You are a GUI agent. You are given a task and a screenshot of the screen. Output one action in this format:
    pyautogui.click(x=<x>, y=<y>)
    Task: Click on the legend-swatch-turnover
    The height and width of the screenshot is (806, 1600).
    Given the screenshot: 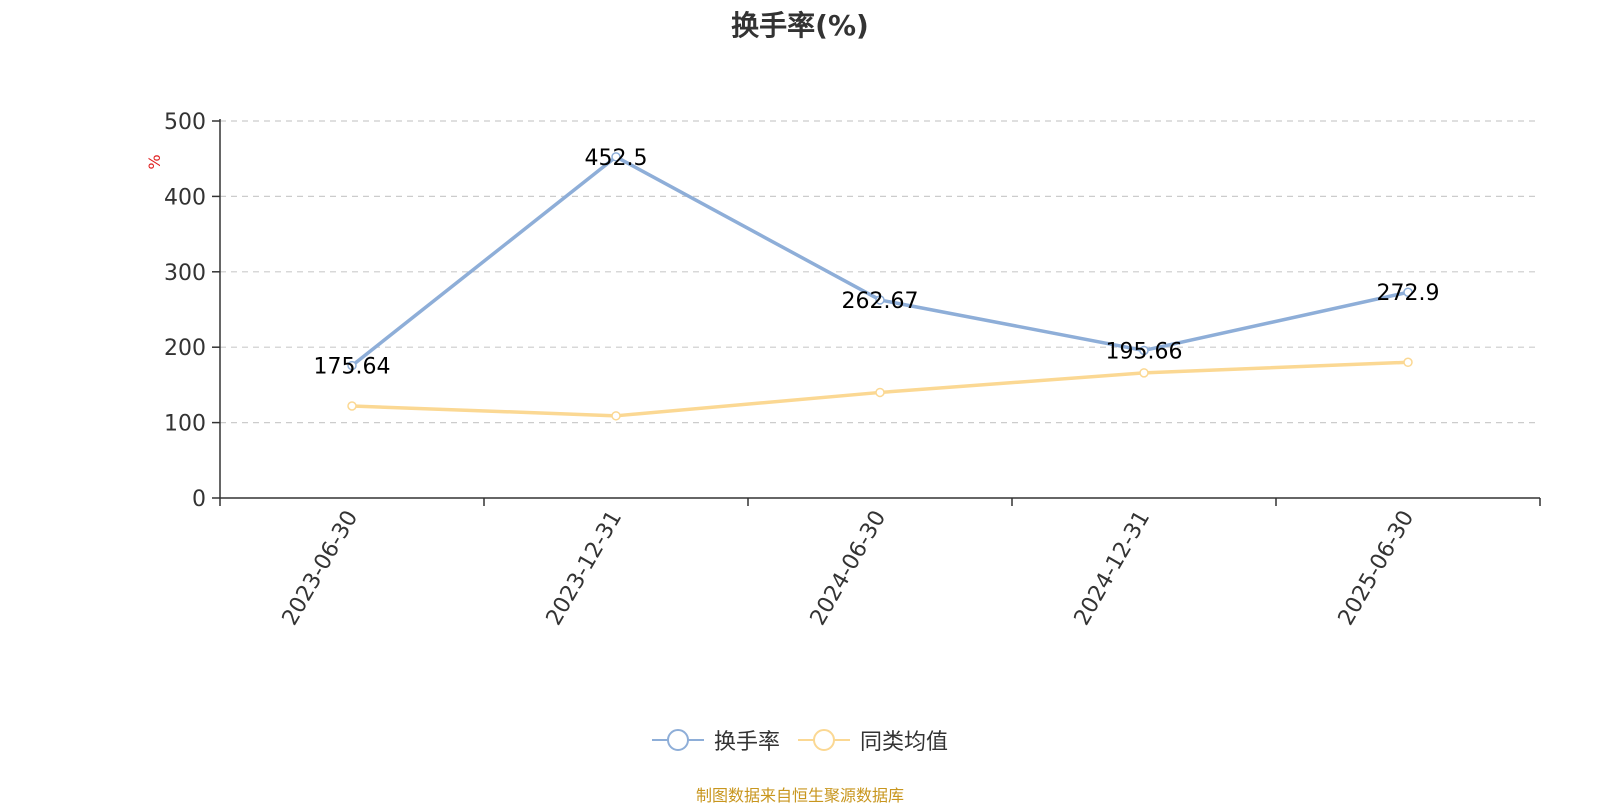 What is the action you would take?
    pyautogui.click(x=677, y=740)
    